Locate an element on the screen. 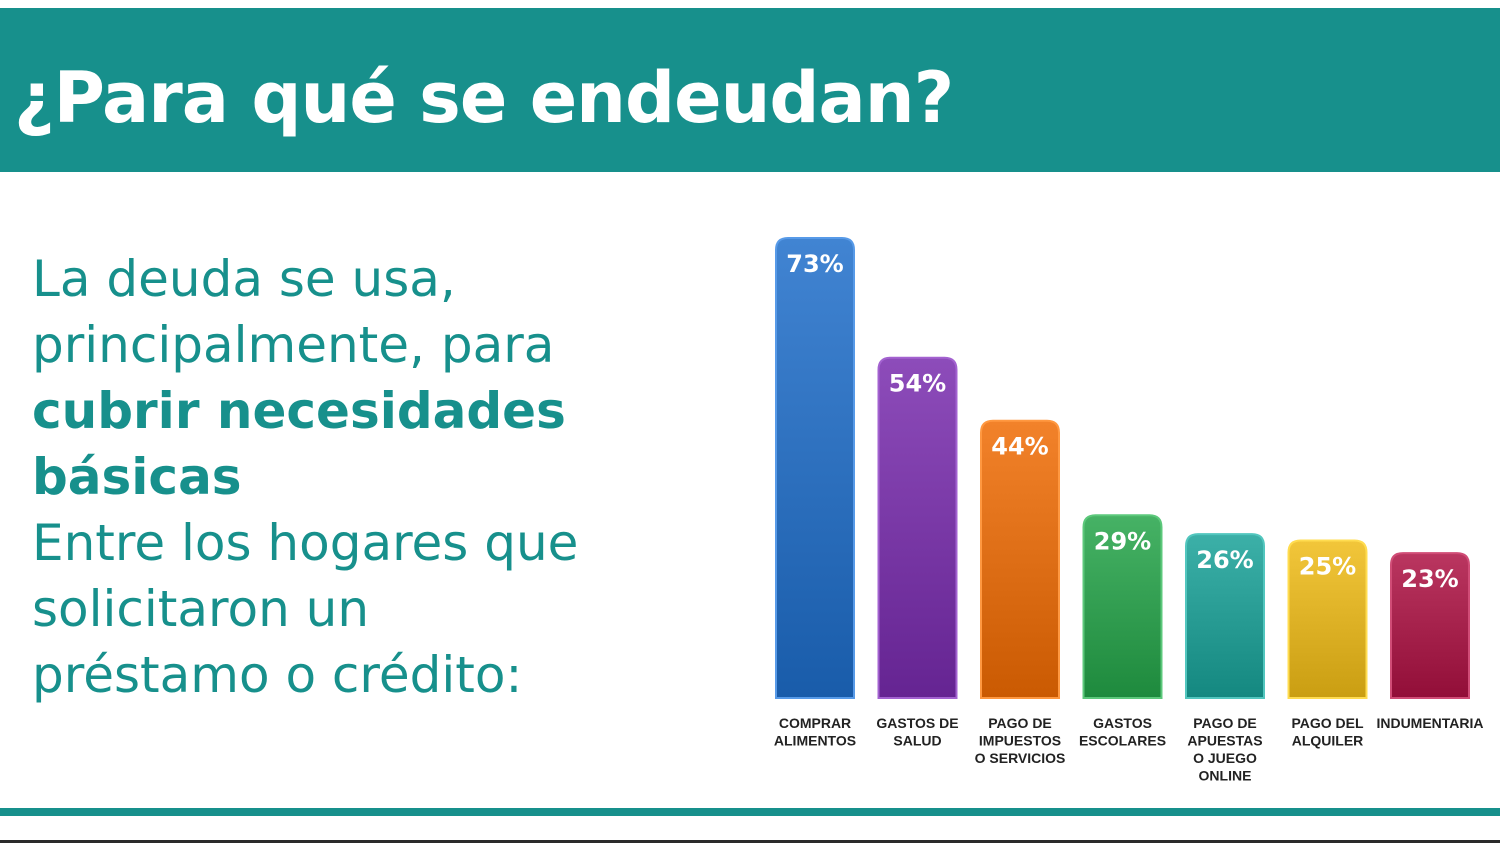 The image size is (1500, 843). bottom-edge-line is located at coordinates (750, 841).